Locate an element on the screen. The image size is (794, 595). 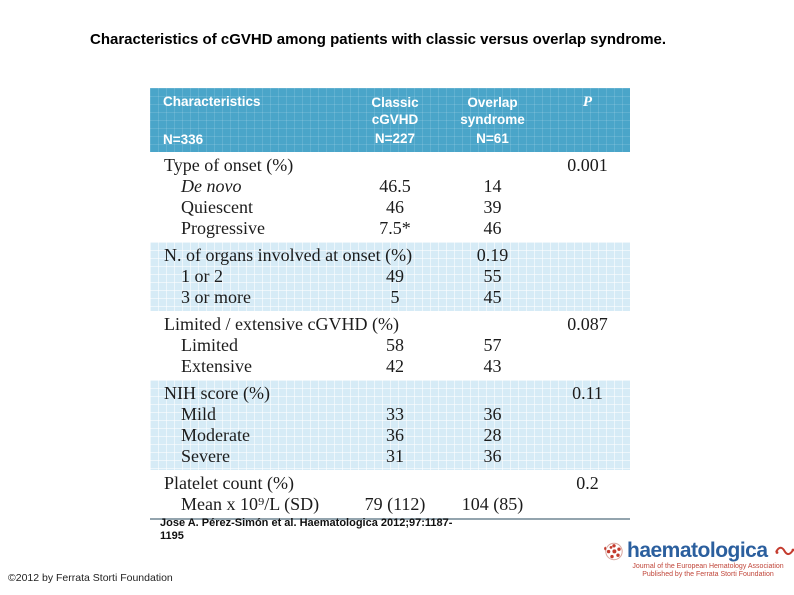
classic-cgvhd-value: 58 is located at coordinates (395, 345).